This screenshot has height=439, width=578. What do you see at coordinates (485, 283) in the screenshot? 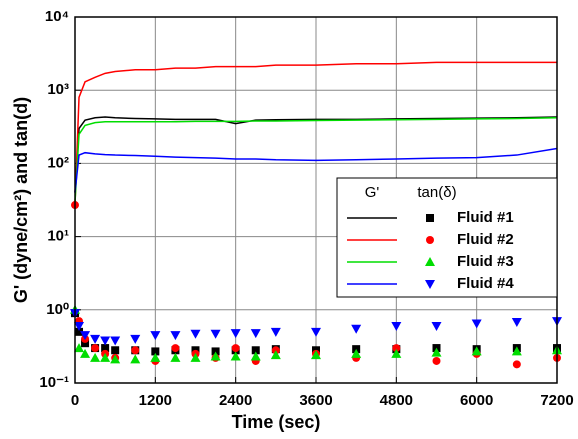
I see `legend-label: Fluid #4` at bounding box center [485, 283].